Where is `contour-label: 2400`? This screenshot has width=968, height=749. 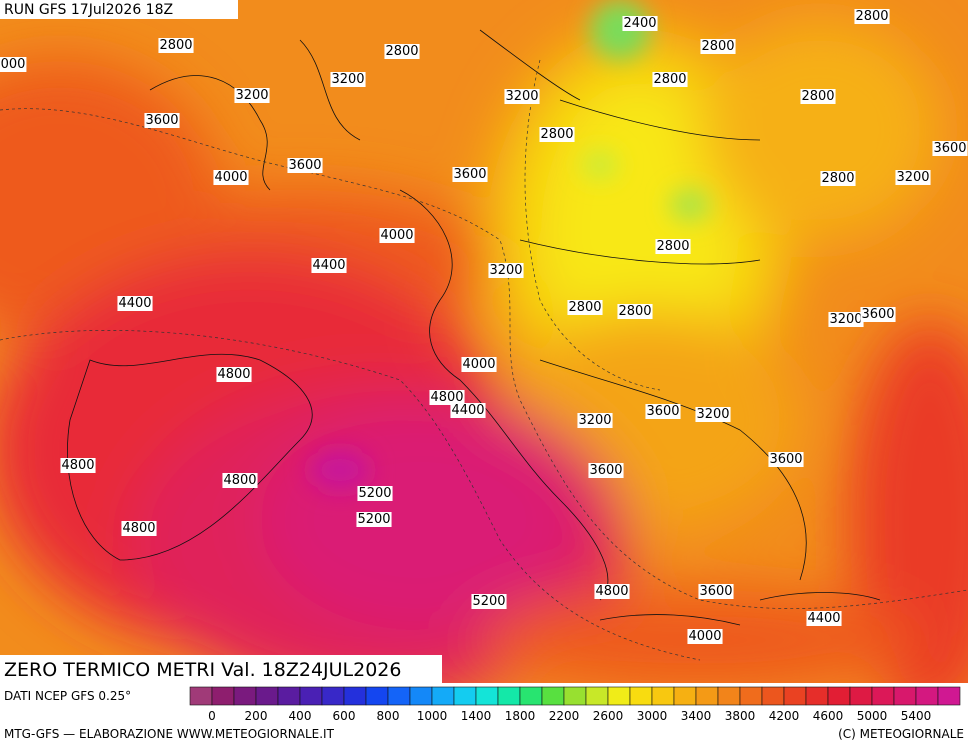
contour-label: 2400 is located at coordinates (639, 23).